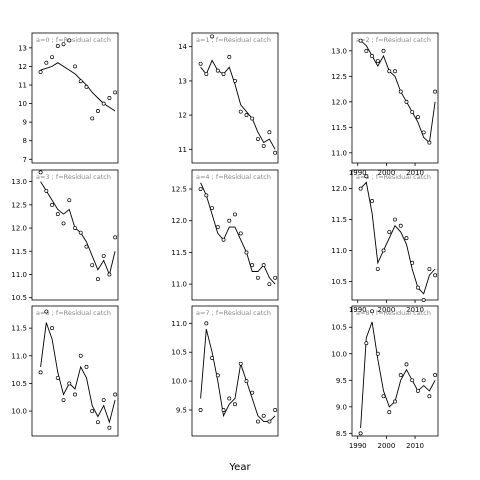  Describe the element at coordinates (182, 47) in the screenshot. I see `y-tick-label: 14` at that location.